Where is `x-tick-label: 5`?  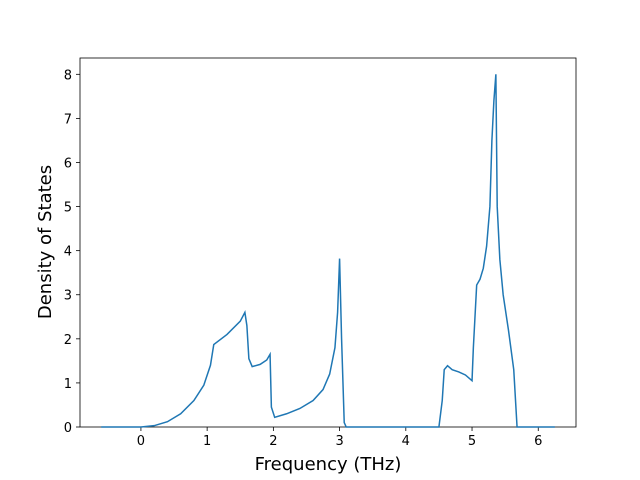
x-tick-label: 5 is located at coordinates (472, 441).